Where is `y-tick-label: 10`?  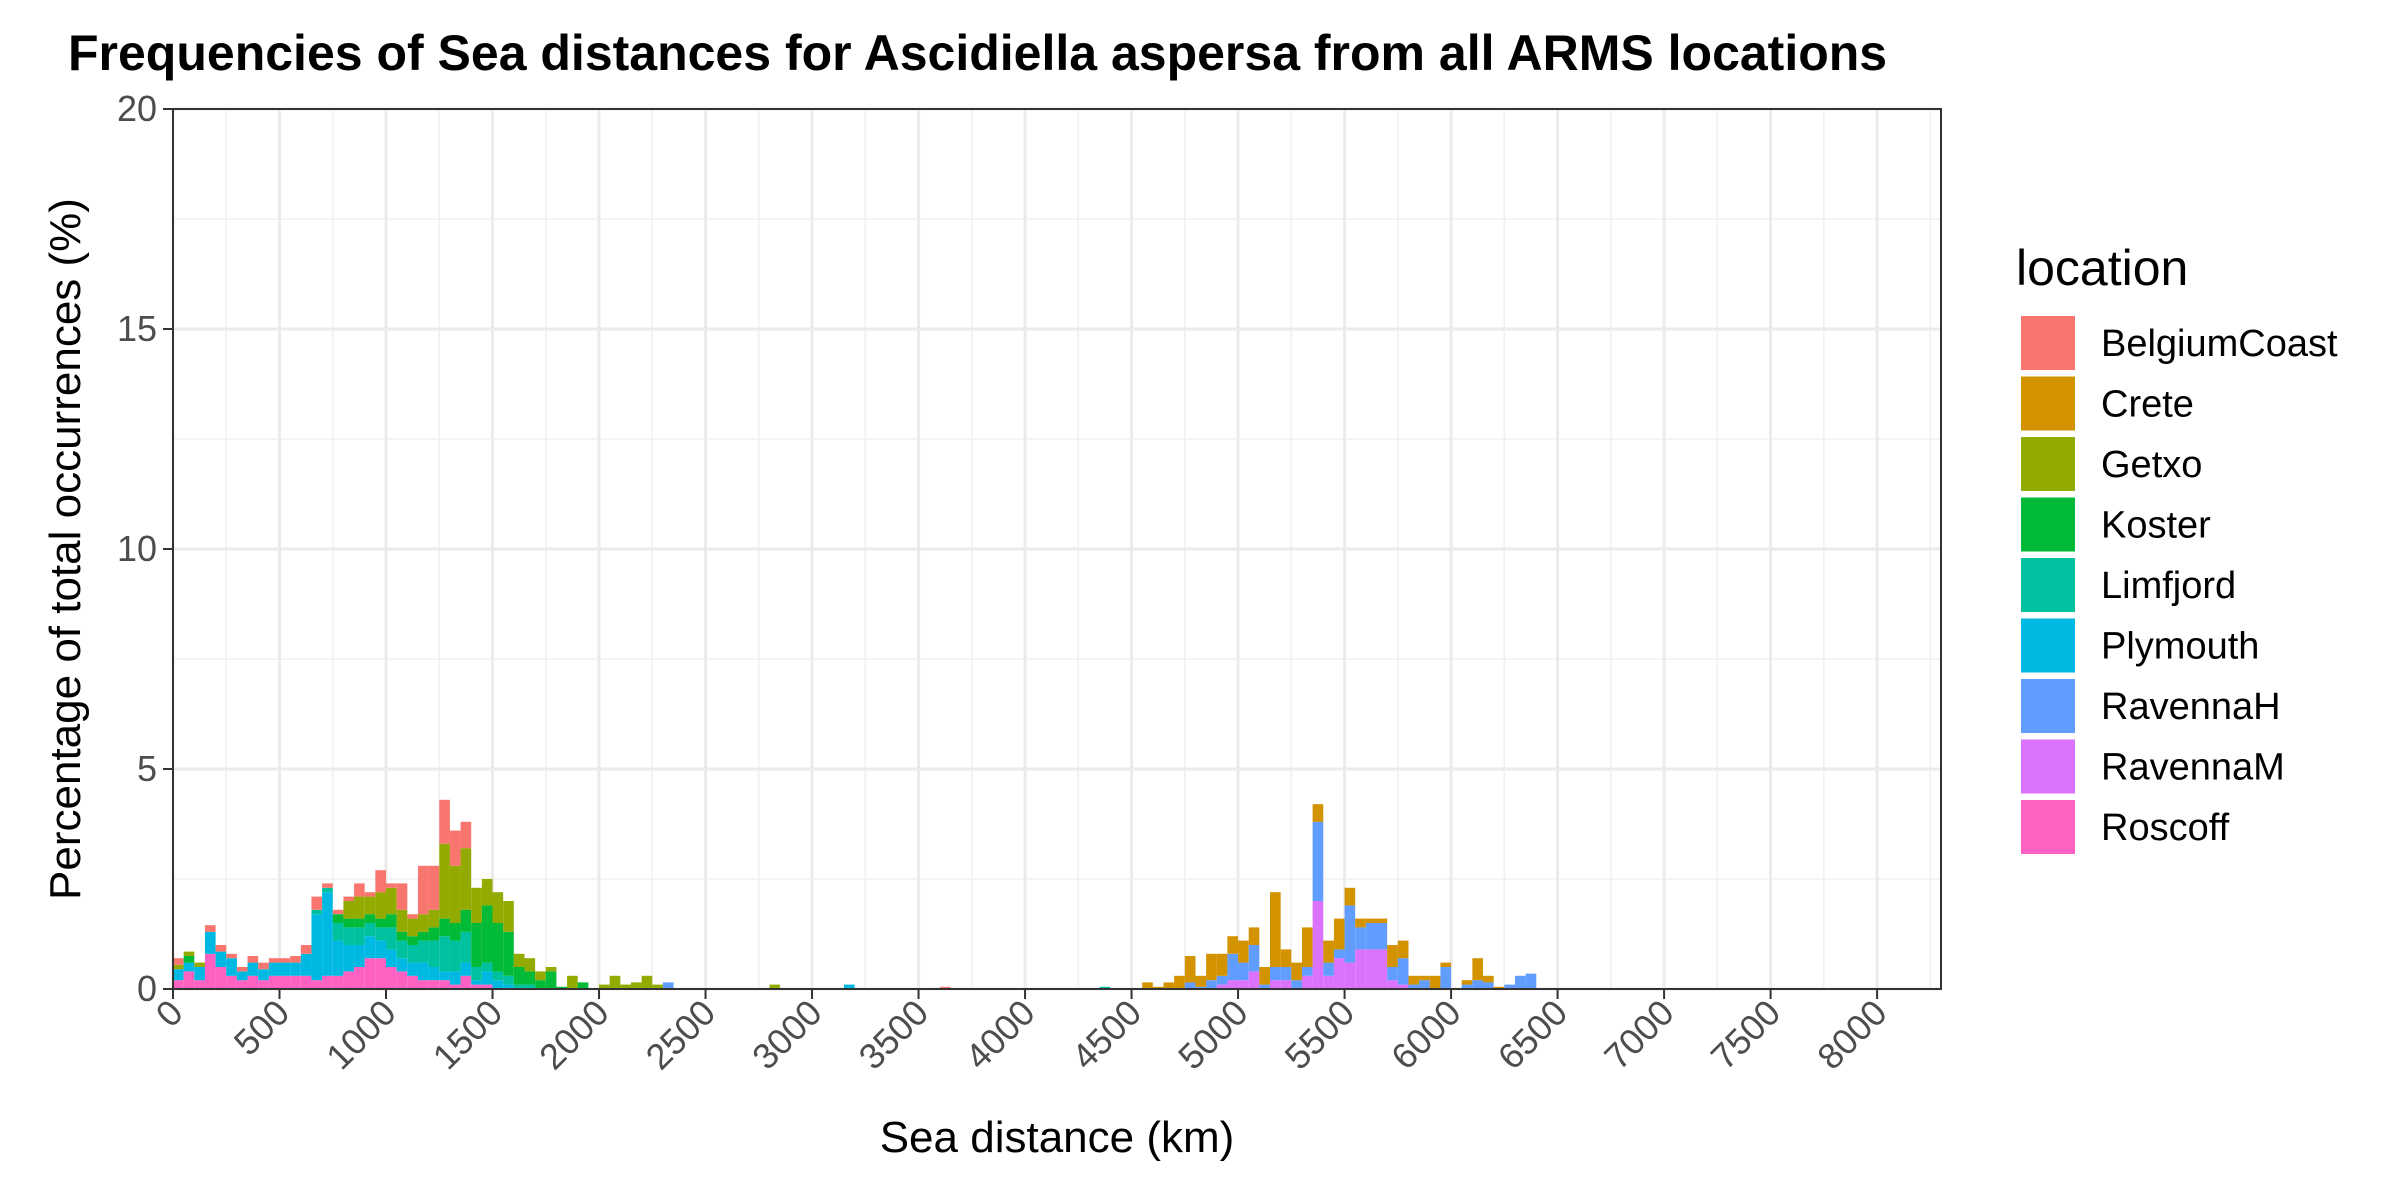
y-tick-label: 10 is located at coordinates (137, 548).